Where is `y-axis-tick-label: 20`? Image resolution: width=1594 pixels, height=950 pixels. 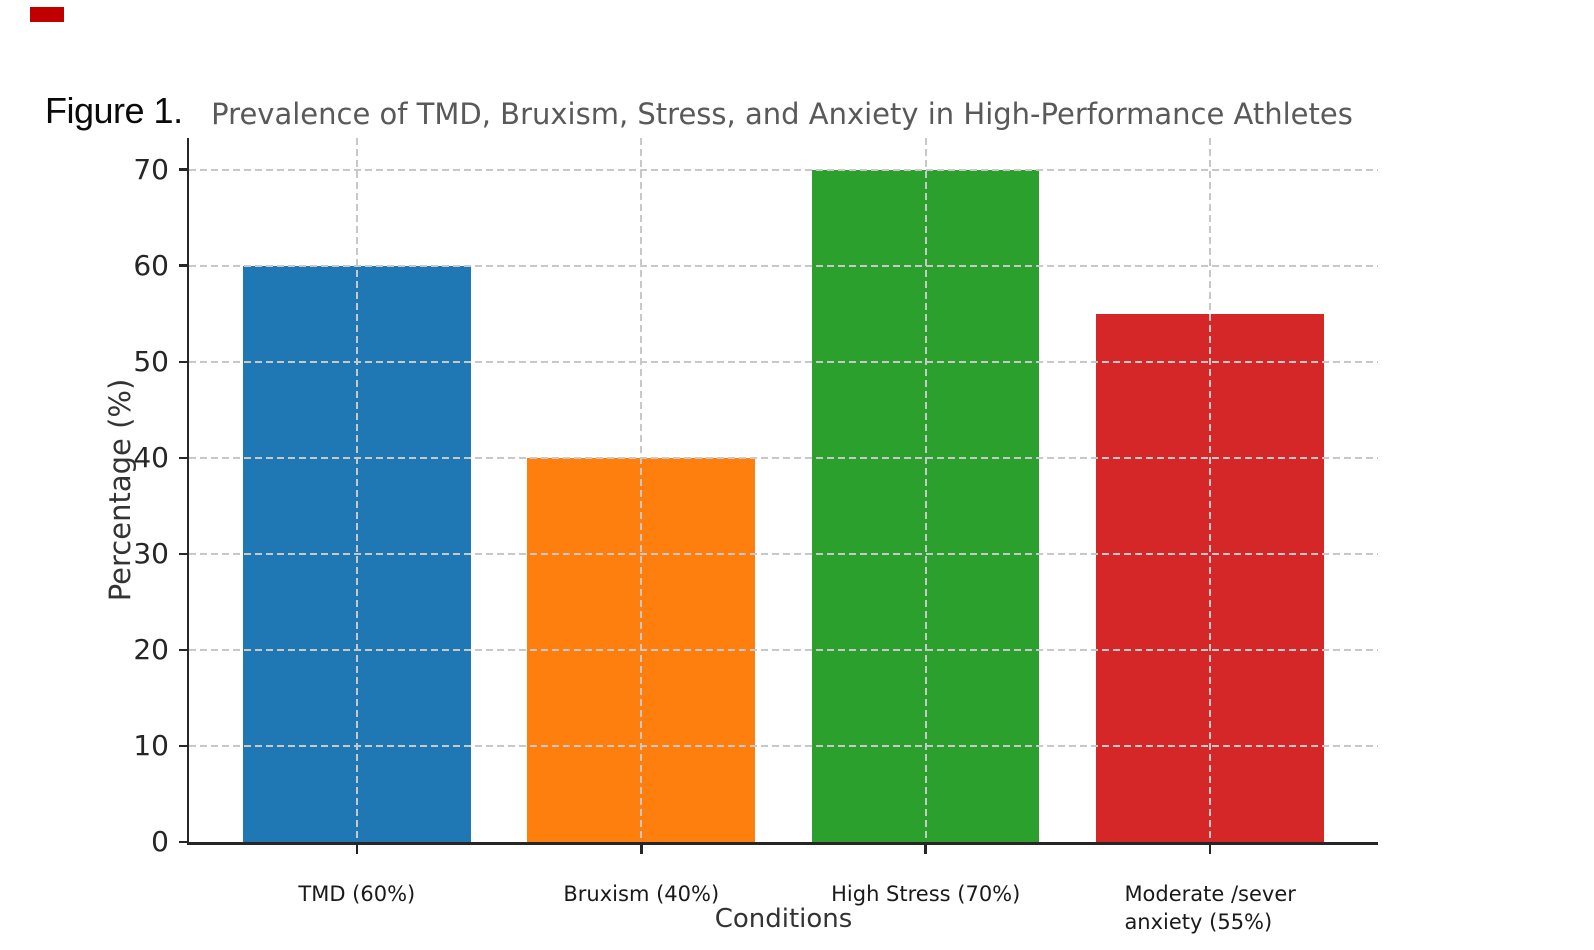
y-axis-tick-label: 20 is located at coordinates (151, 649).